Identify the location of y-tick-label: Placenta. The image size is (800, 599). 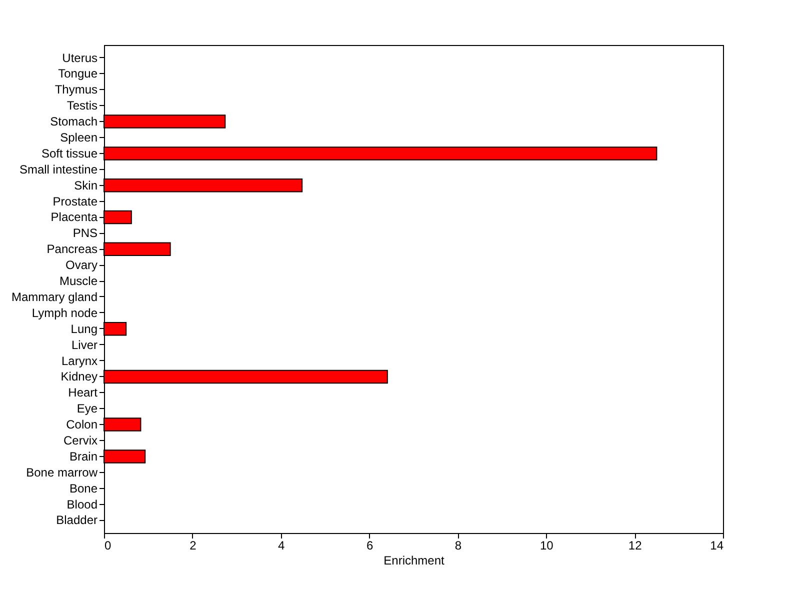
(74, 217).